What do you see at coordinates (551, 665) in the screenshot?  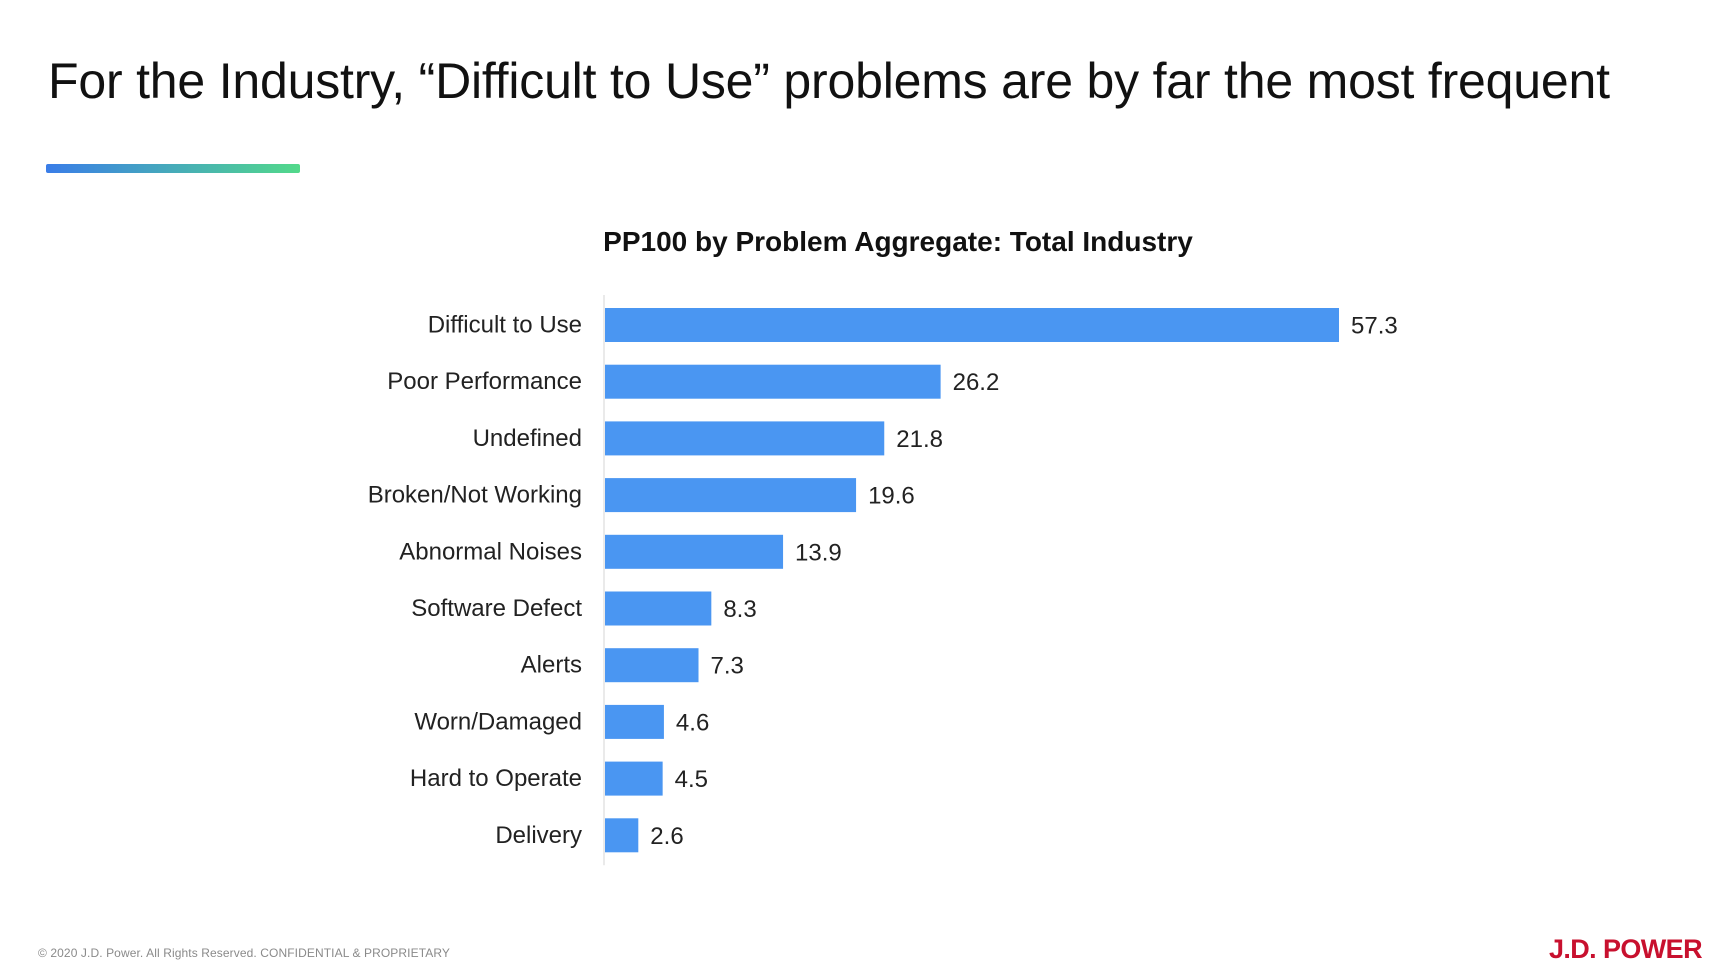 I see `category-label: Alerts` at bounding box center [551, 665].